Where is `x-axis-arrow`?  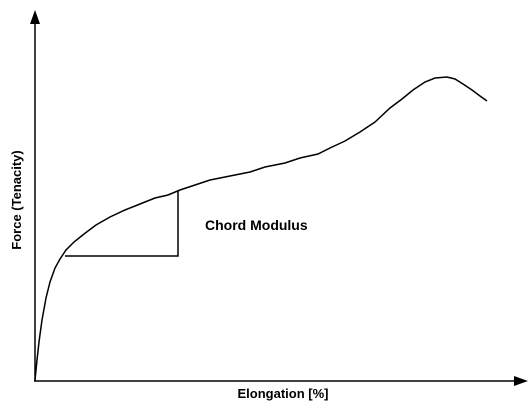 x-axis-arrow is located at coordinates (521, 381).